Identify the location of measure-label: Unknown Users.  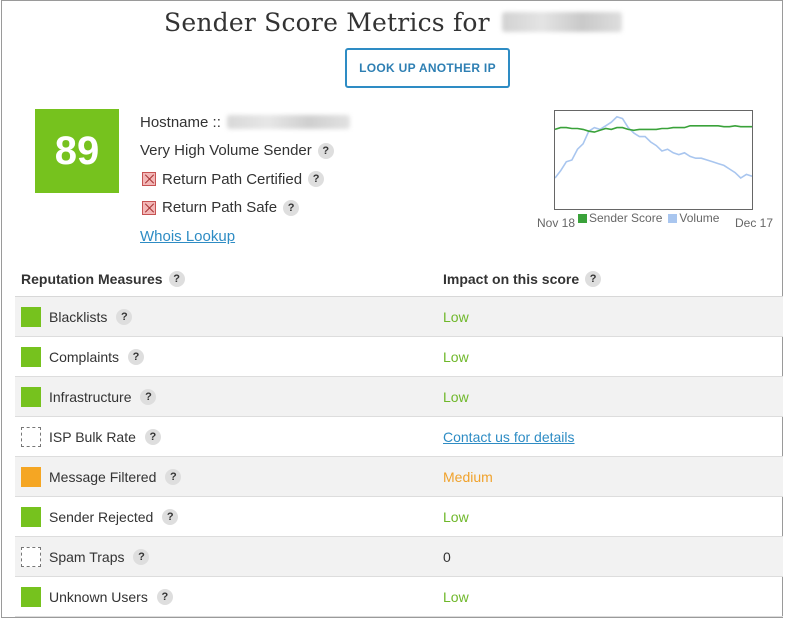
(98, 596).